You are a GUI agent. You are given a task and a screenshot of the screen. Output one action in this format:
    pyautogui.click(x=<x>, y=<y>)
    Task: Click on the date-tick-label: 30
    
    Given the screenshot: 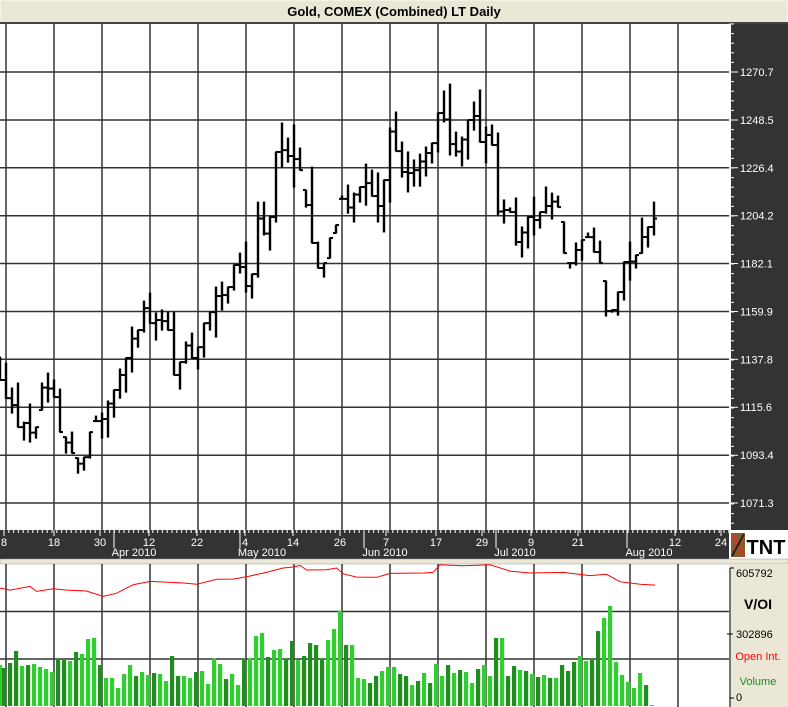 What is the action you would take?
    pyautogui.click(x=100, y=543)
    